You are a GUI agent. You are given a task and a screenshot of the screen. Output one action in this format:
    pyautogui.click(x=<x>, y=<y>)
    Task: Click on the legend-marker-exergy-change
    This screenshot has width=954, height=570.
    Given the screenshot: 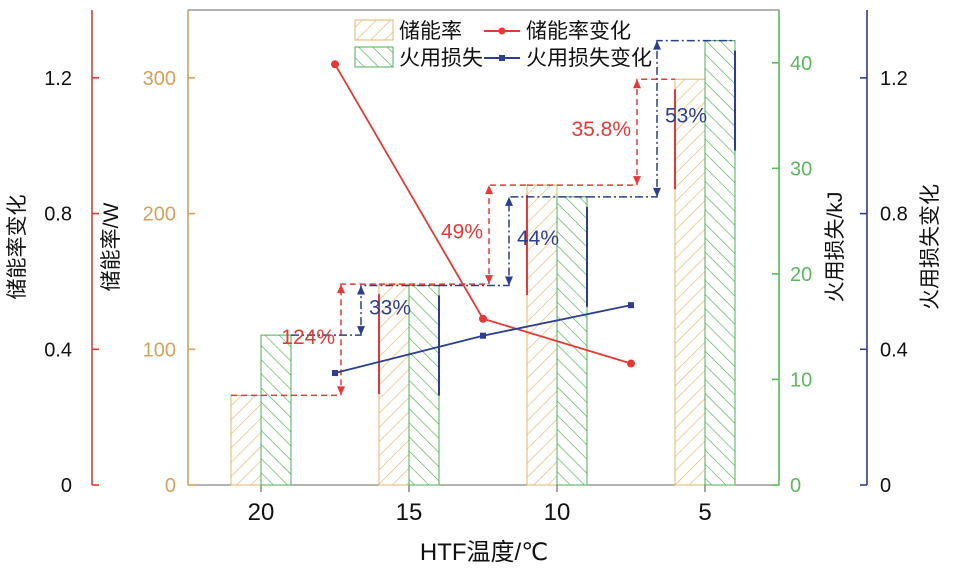 What is the action you would take?
    pyautogui.click(x=502, y=58)
    